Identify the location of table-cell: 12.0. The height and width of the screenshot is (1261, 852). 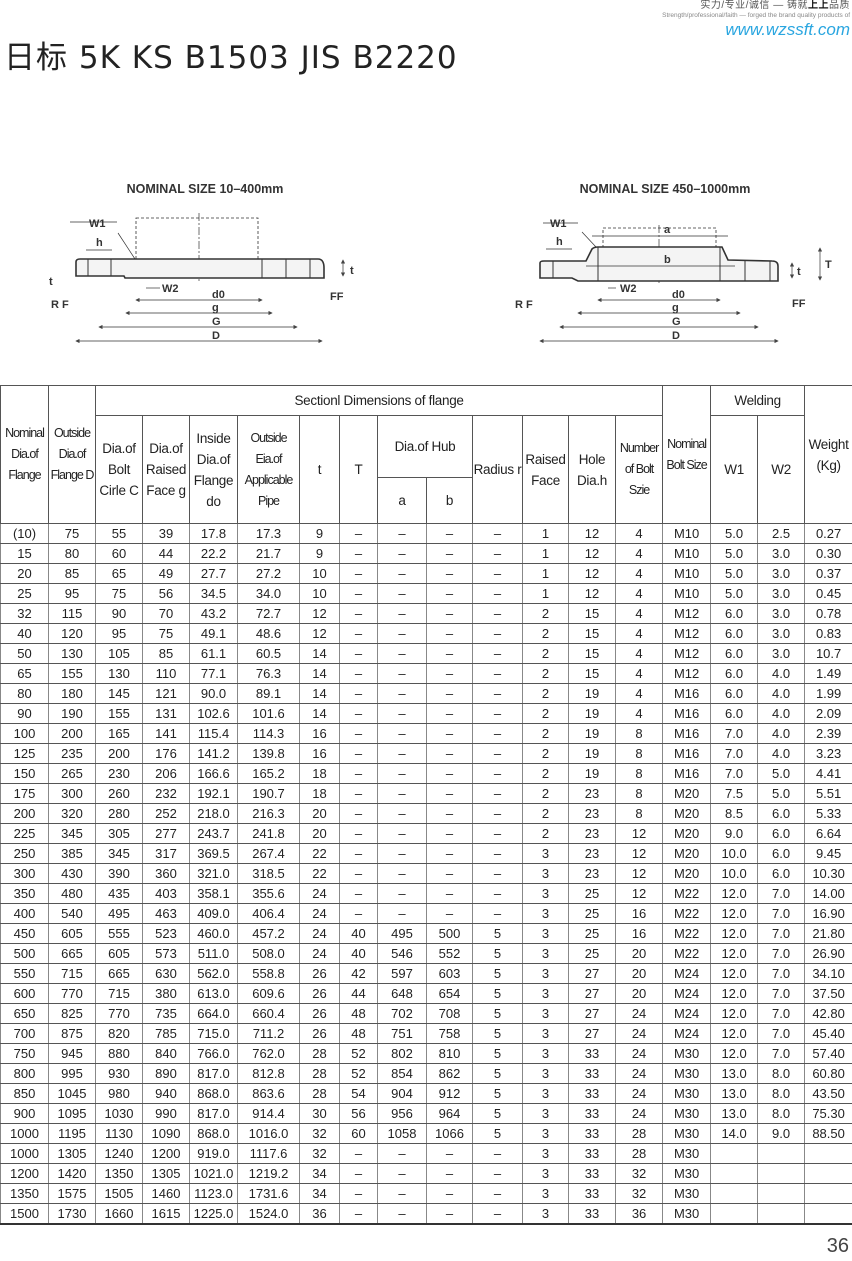
(734, 933).